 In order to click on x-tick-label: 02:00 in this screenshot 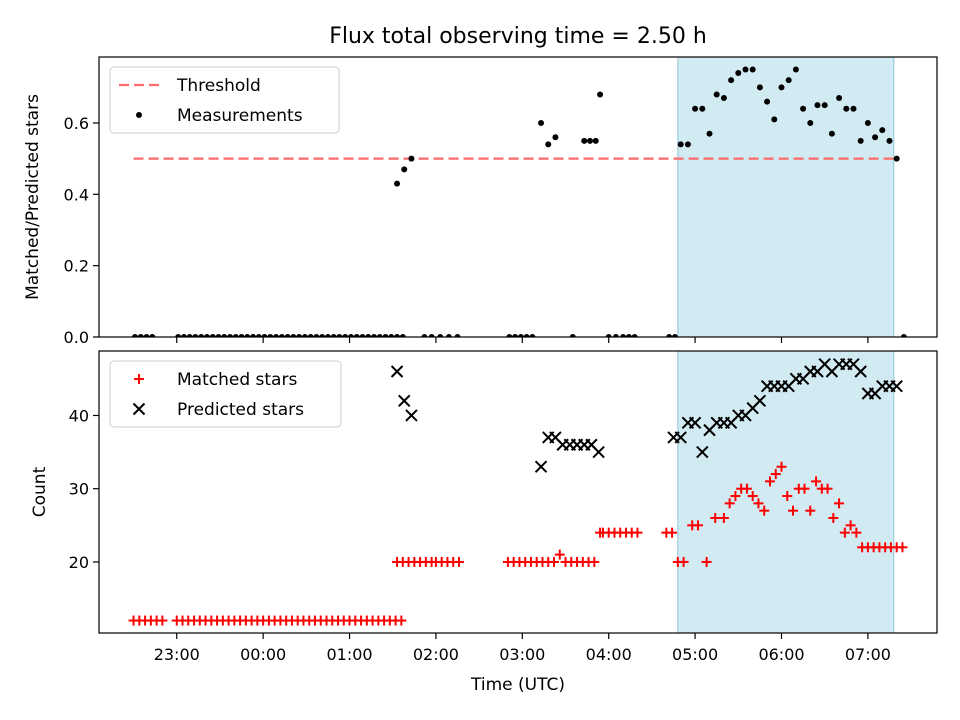, I will do `click(436, 654)`.